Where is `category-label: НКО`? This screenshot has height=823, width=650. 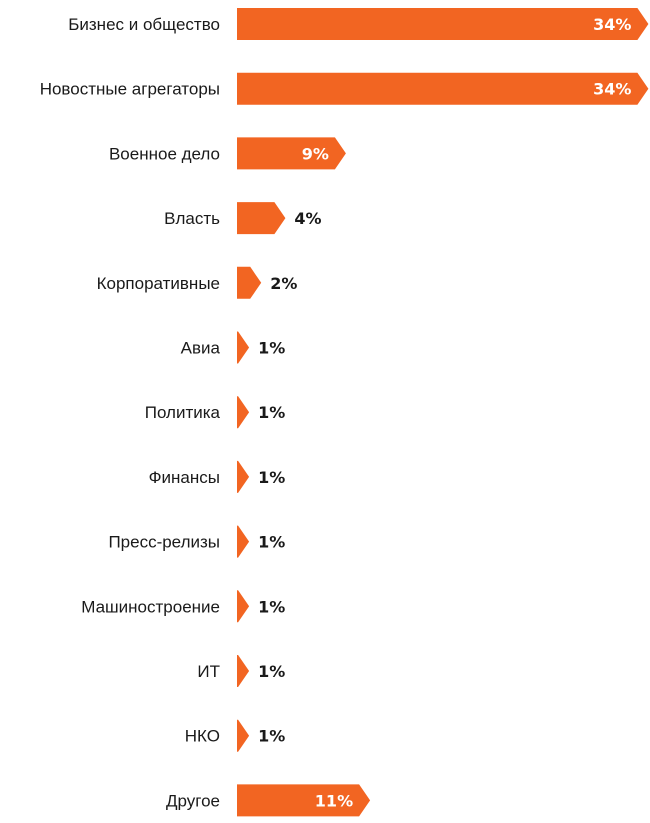 category-label: НКО is located at coordinates (202, 736).